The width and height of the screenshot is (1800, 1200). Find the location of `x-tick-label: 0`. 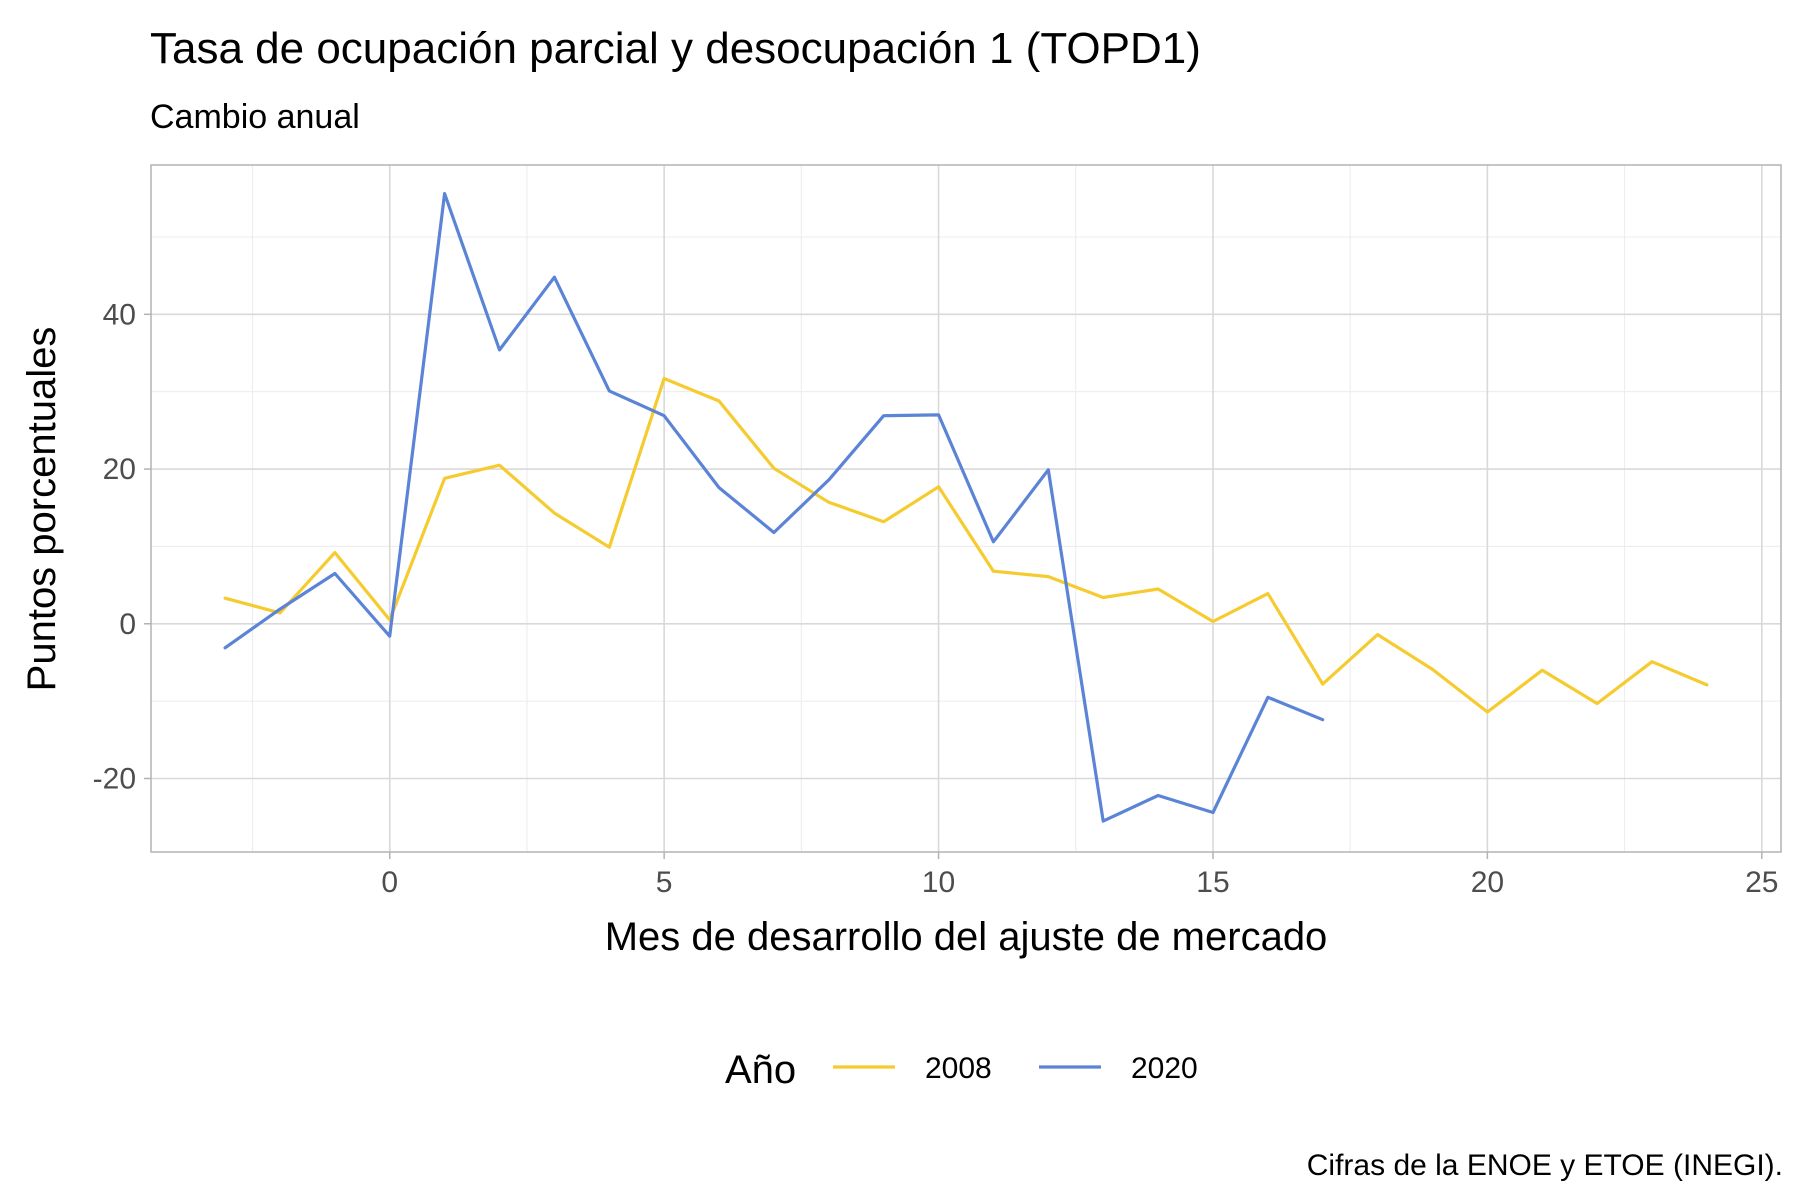

x-tick-label: 0 is located at coordinates (389, 882).